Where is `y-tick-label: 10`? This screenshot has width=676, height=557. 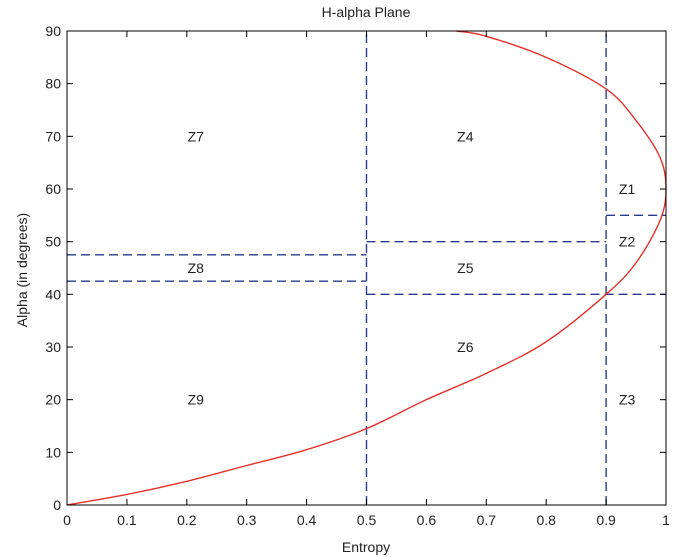
y-tick-label: 10 is located at coordinates (53, 452).